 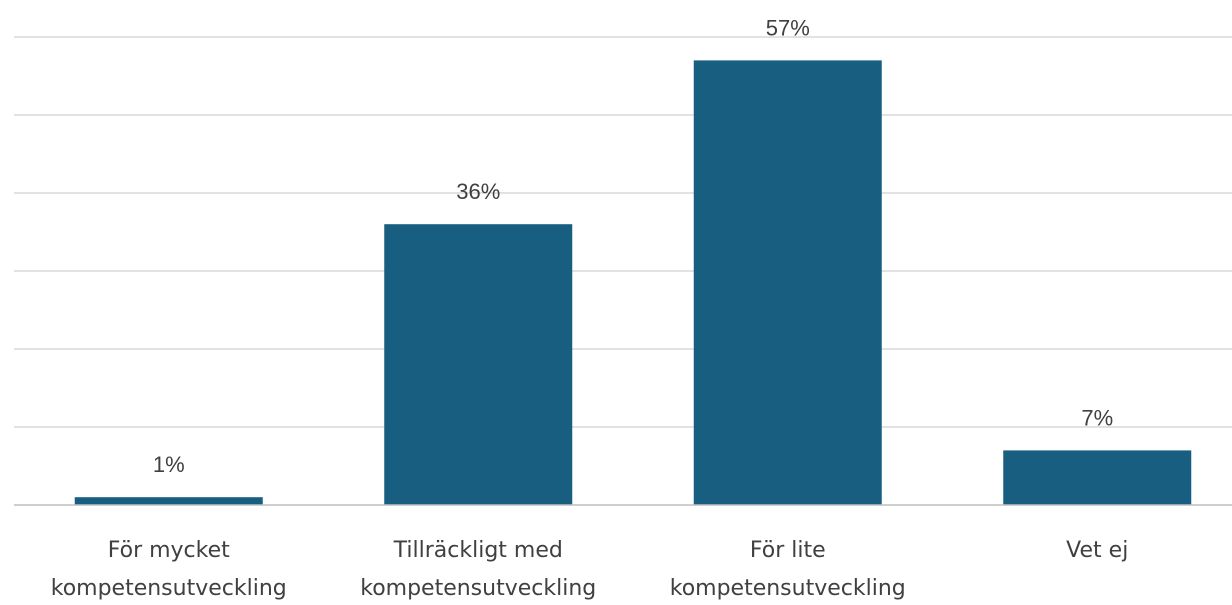 What do you see at coordinates (169, 464) in the screenshot?
I see `data-label: 1%` at bounding box center [169, 464].